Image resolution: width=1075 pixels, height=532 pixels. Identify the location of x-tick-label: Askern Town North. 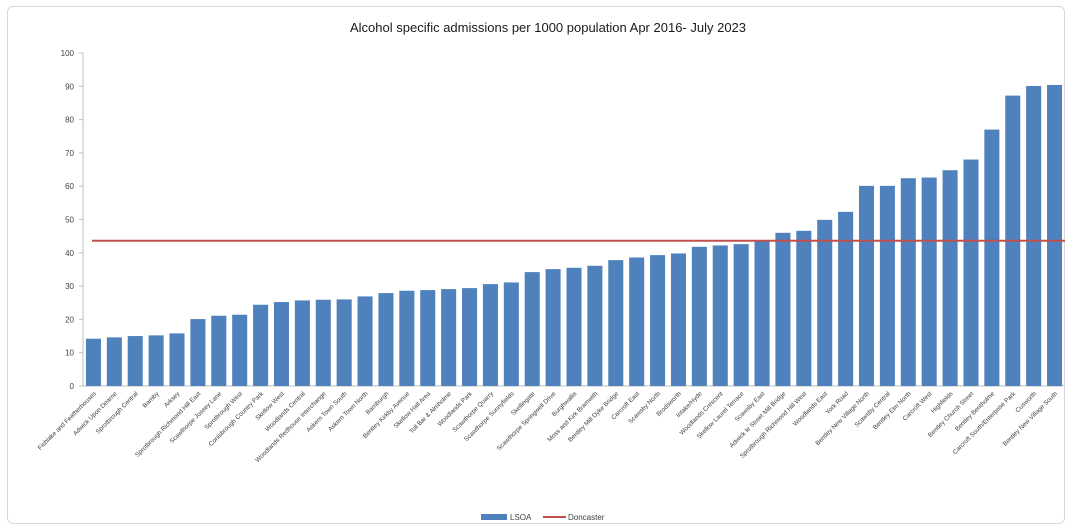
(348, 411).